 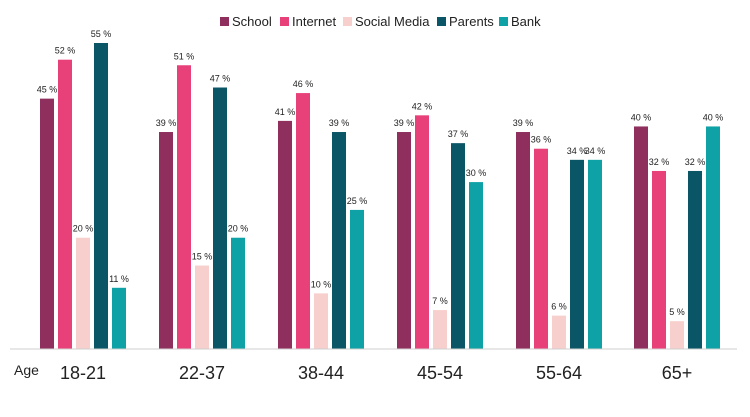 I want to click on data-label: 5 %, so click(x=677, y=312).